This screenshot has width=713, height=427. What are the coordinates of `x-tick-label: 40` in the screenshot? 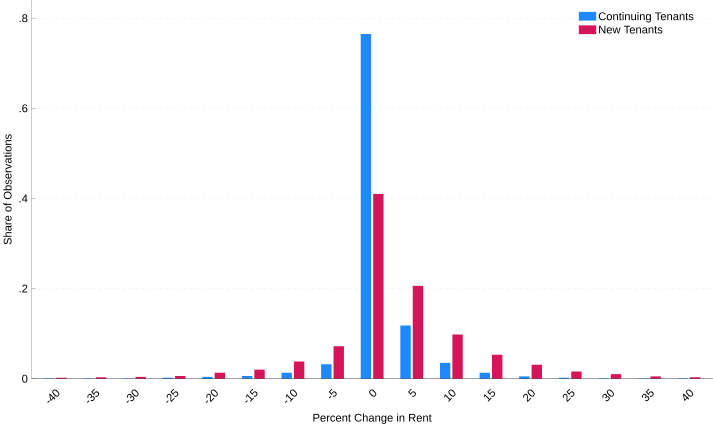 It's located at (688, 395).